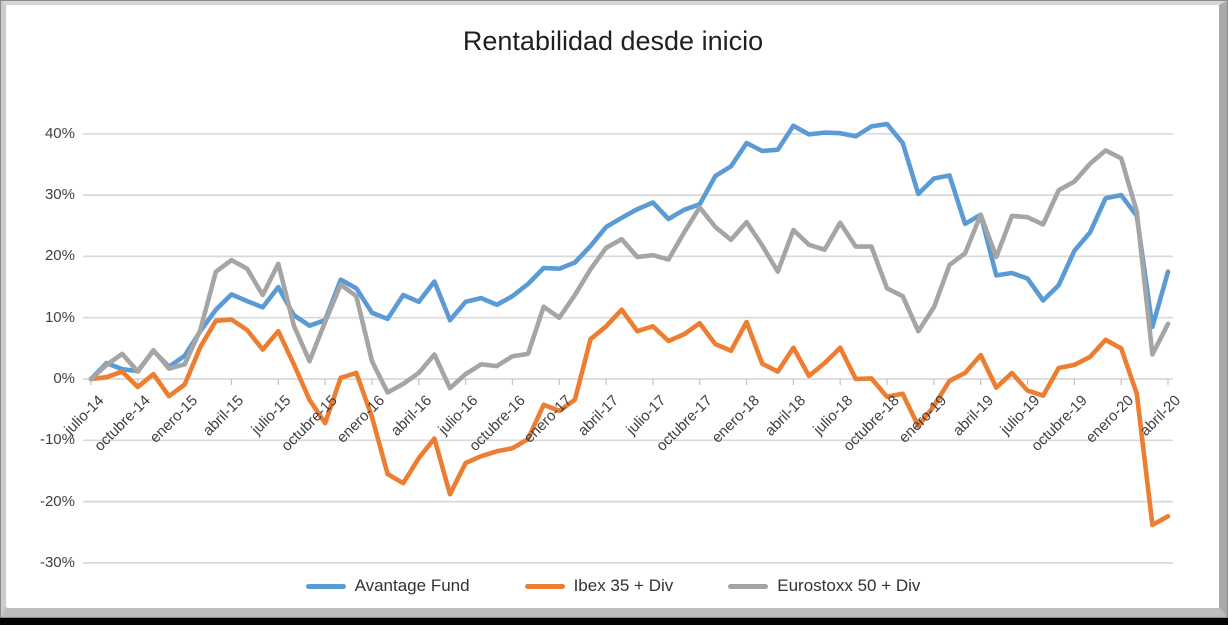 This screenshot has height=625, width=1228. Describe the element at coordinates (412, 585) in the screenshot. I see `legend-label: Avantage Fund` at that location.